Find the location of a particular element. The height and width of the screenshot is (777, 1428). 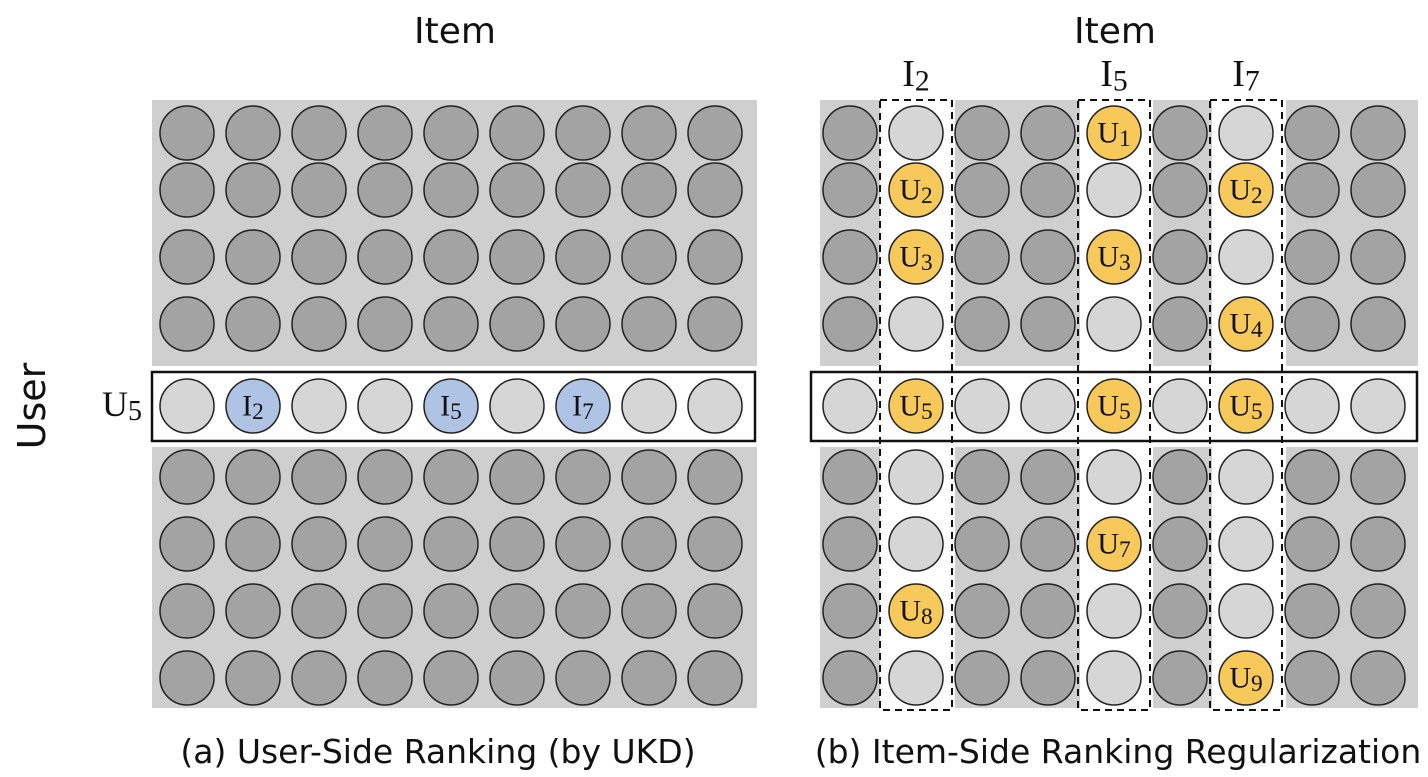

ranked-user-label: U7 is located at coordinates (1114, 546).